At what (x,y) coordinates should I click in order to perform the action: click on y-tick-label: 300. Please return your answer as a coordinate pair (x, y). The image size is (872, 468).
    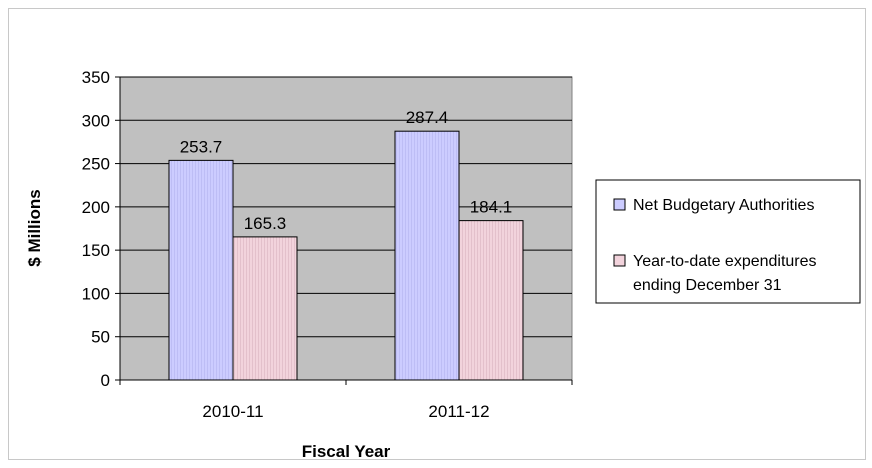
    Looking at the image, I should click on (96, 120).